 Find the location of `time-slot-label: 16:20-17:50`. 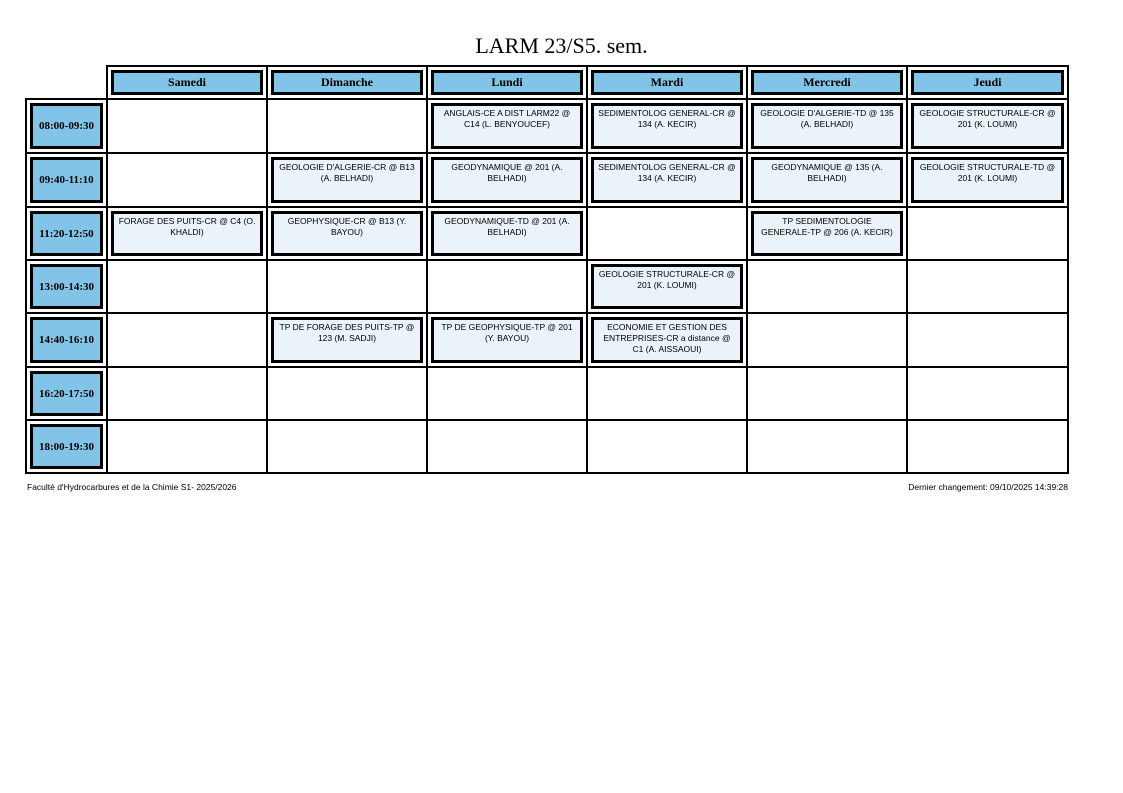

time-slot-label: 16:20-17:50 is located at coordinates (66, 393).